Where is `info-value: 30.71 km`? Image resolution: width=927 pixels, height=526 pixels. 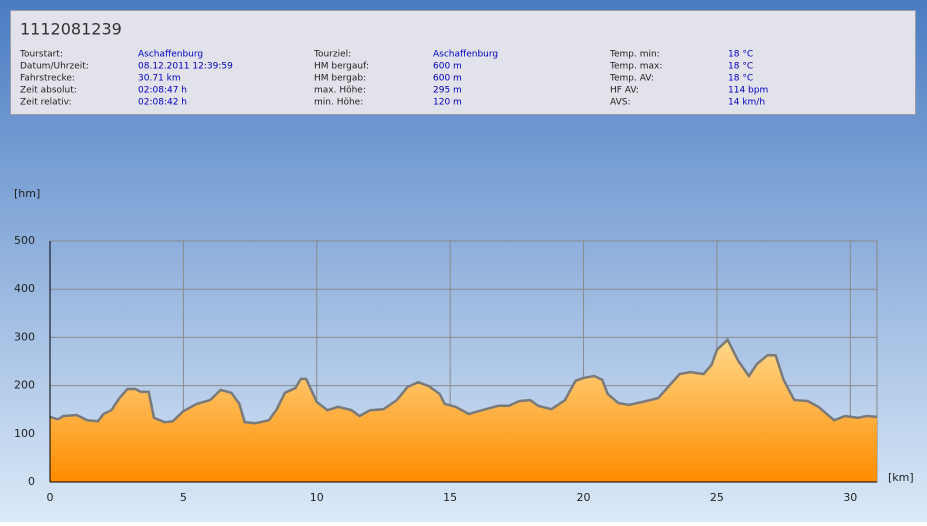
info-value: 30.71 km is located at coordinates (159, 79).